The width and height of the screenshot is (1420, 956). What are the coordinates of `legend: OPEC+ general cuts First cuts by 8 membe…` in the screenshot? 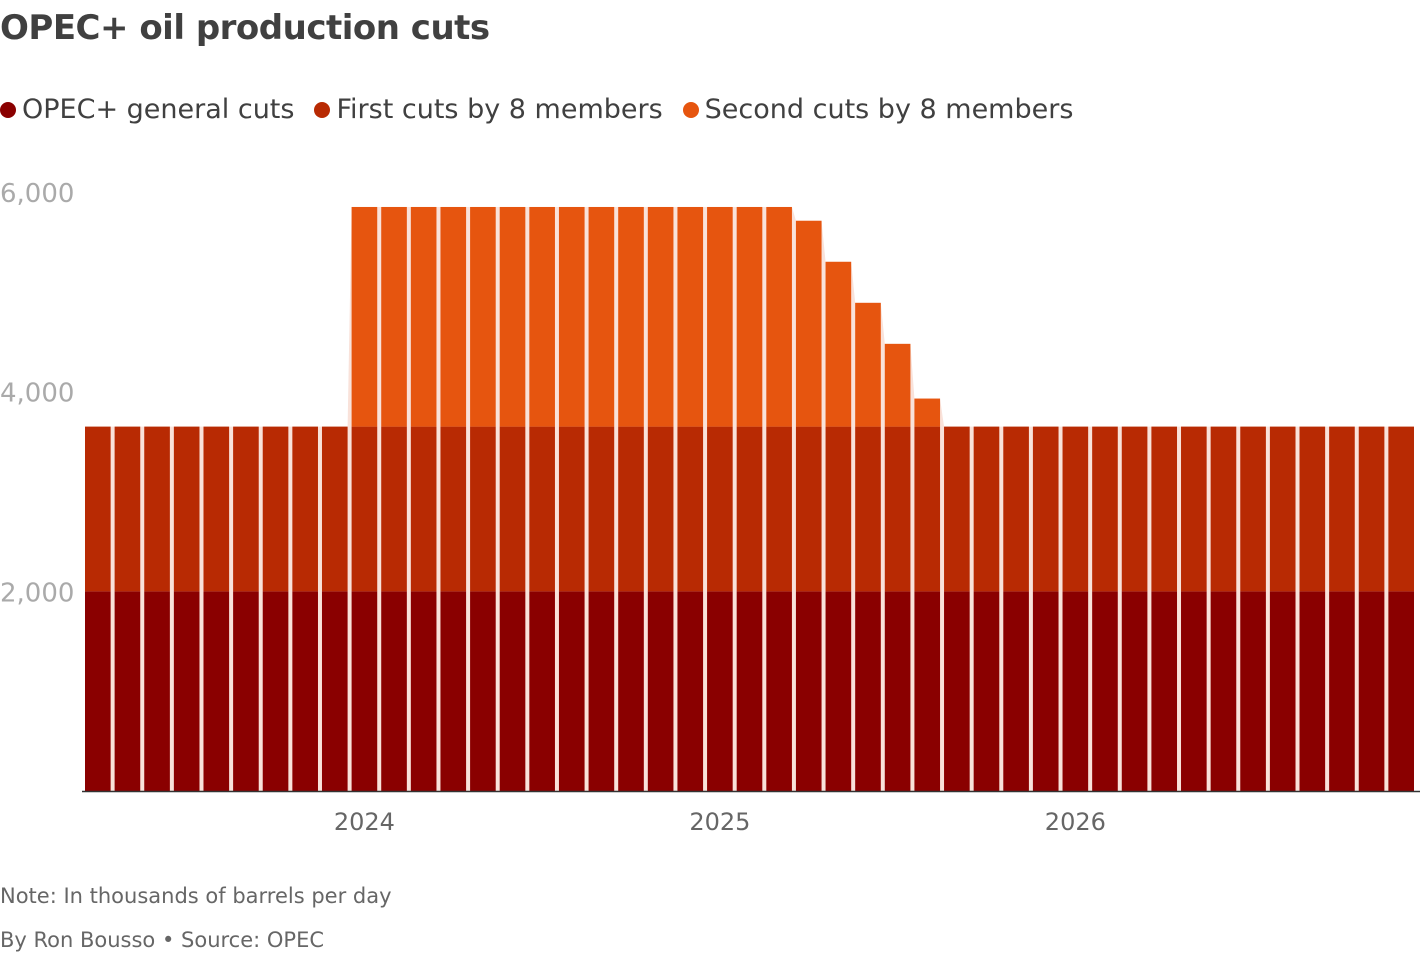 It's located at (546, 109).